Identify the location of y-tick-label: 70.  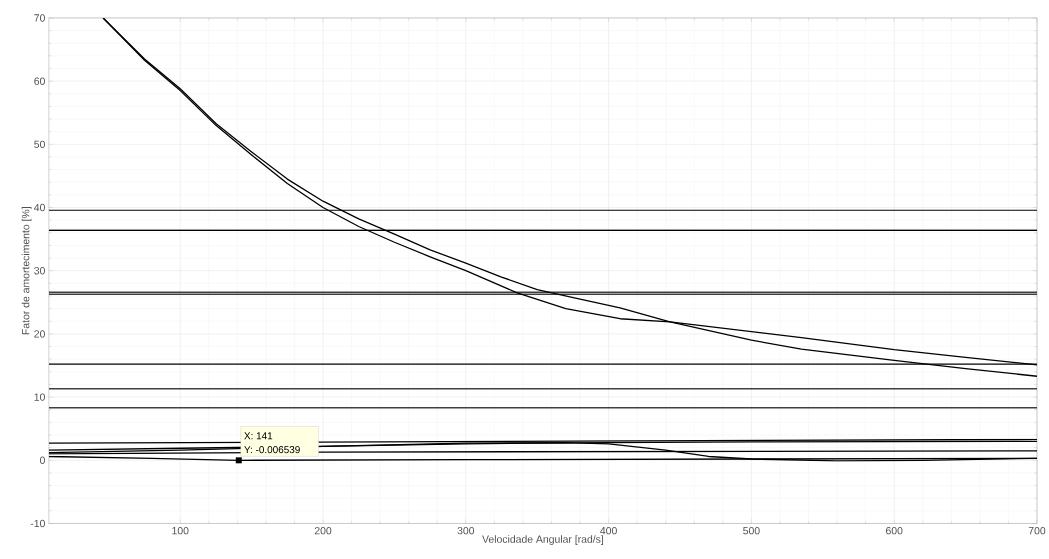
(39, 18).